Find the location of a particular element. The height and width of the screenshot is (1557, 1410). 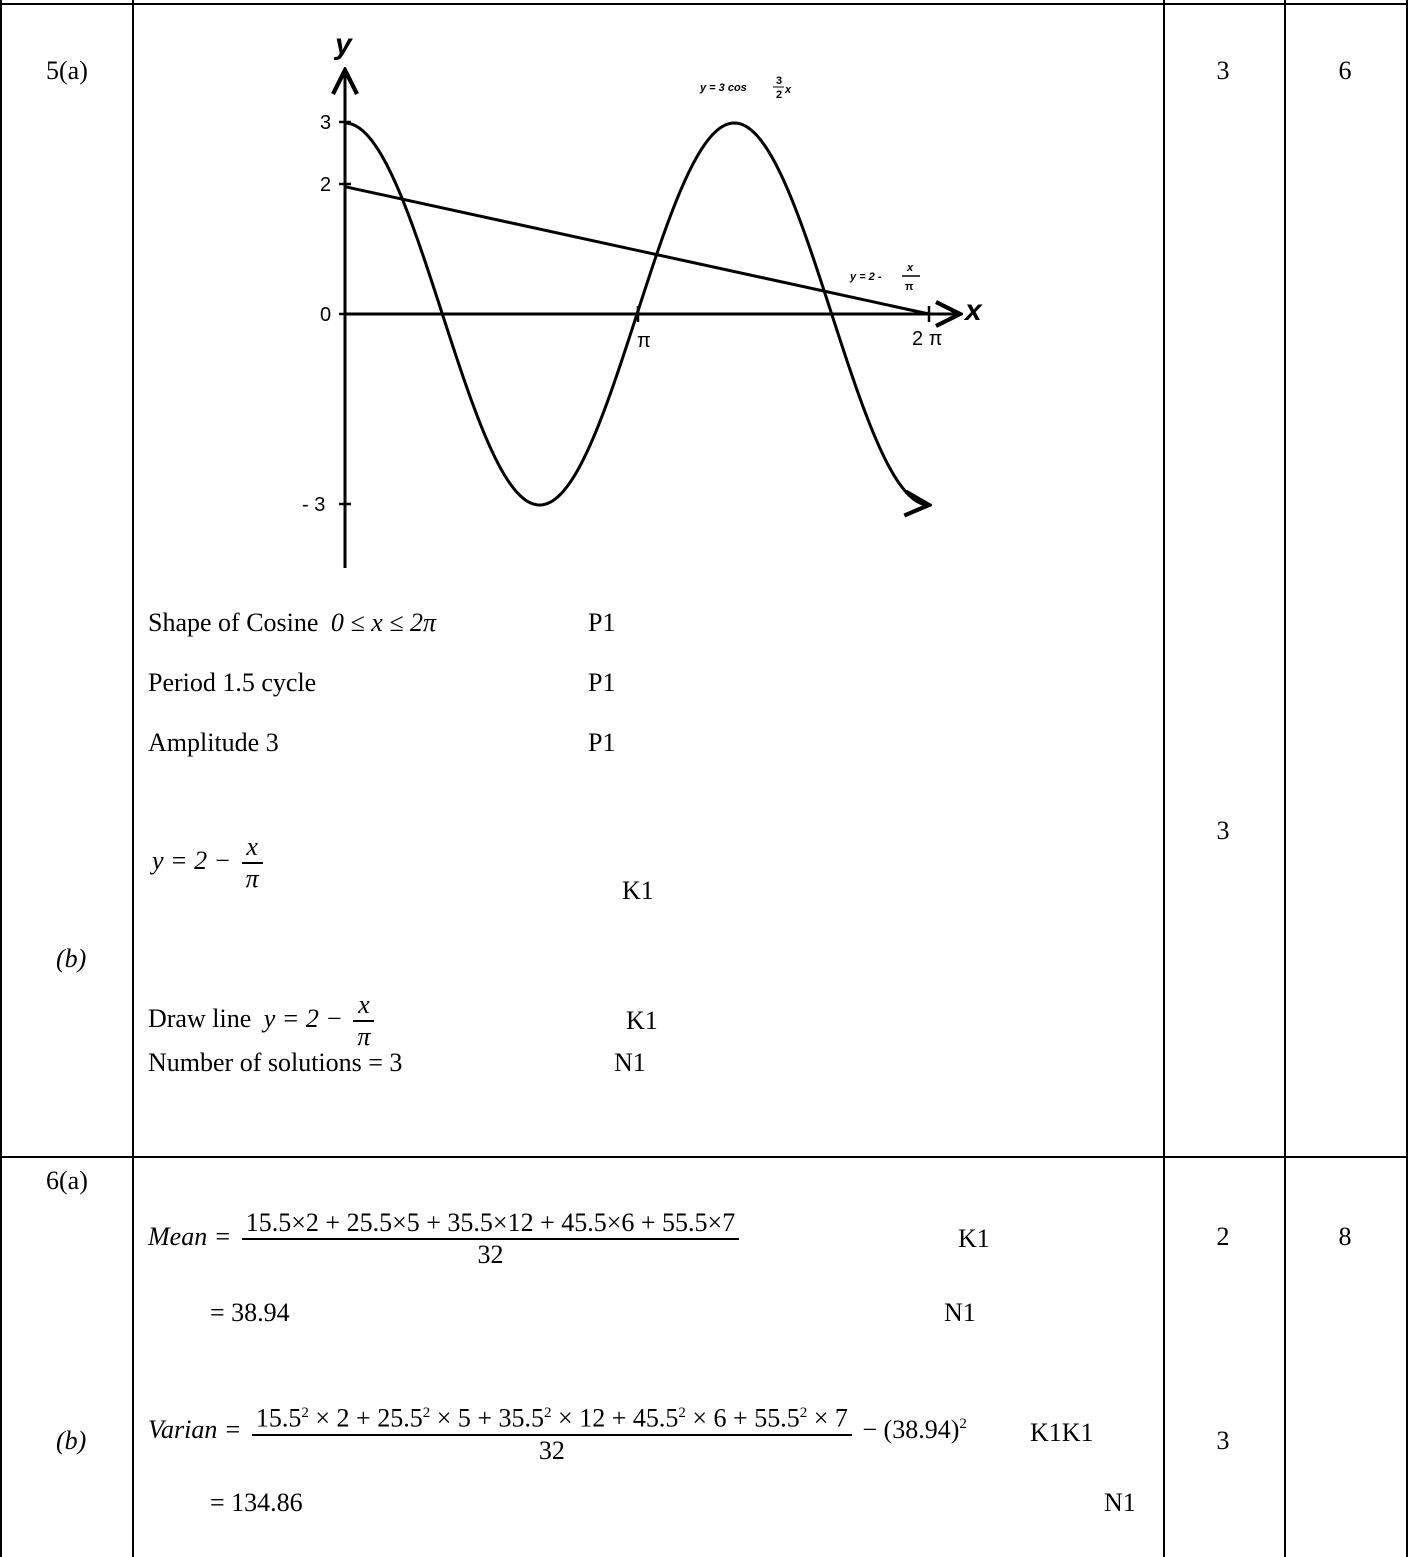

variance-formula-mark: K1K1 is located at coordinates (1062, 1432).